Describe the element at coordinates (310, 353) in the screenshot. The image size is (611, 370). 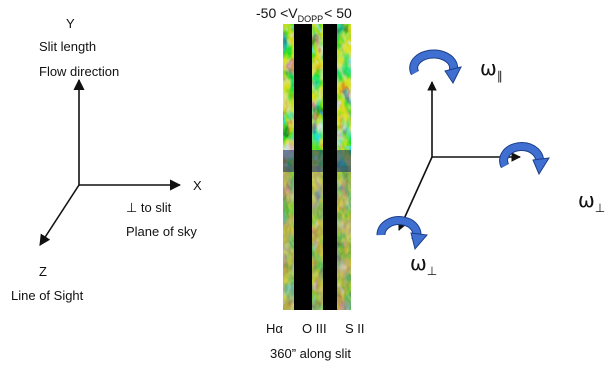
I see `strip-caption: 360” along slit` at that location.